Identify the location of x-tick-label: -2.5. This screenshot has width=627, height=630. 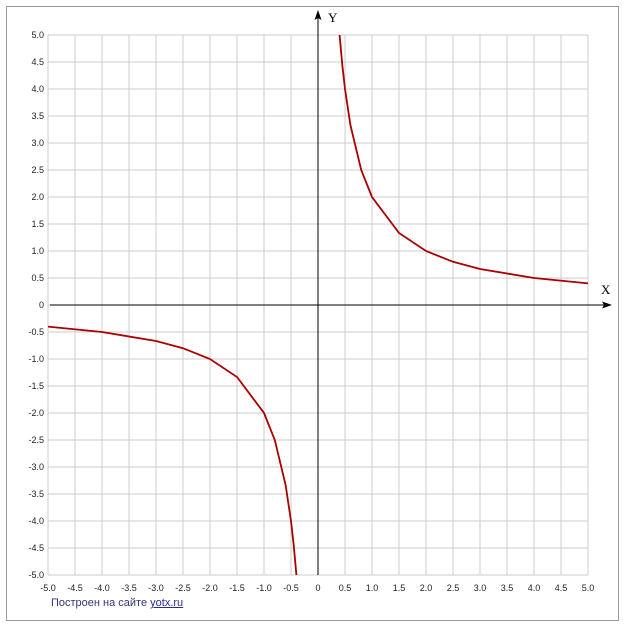
(183, 588).